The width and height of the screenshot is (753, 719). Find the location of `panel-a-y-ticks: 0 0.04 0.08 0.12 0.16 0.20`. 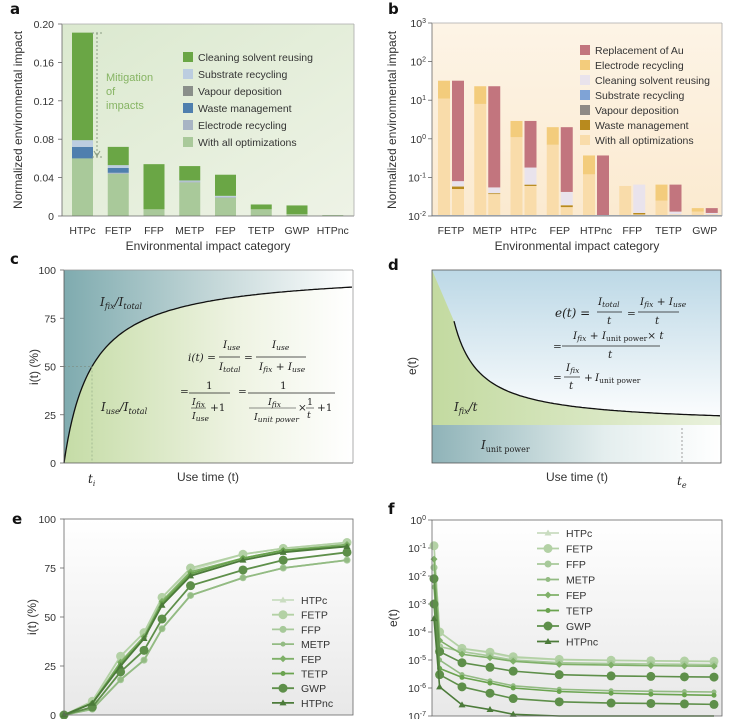

panel-a-y-ticks: 0 0.04 0.08 0.12 0.16 0.20 is located at coordinates (48, 121).